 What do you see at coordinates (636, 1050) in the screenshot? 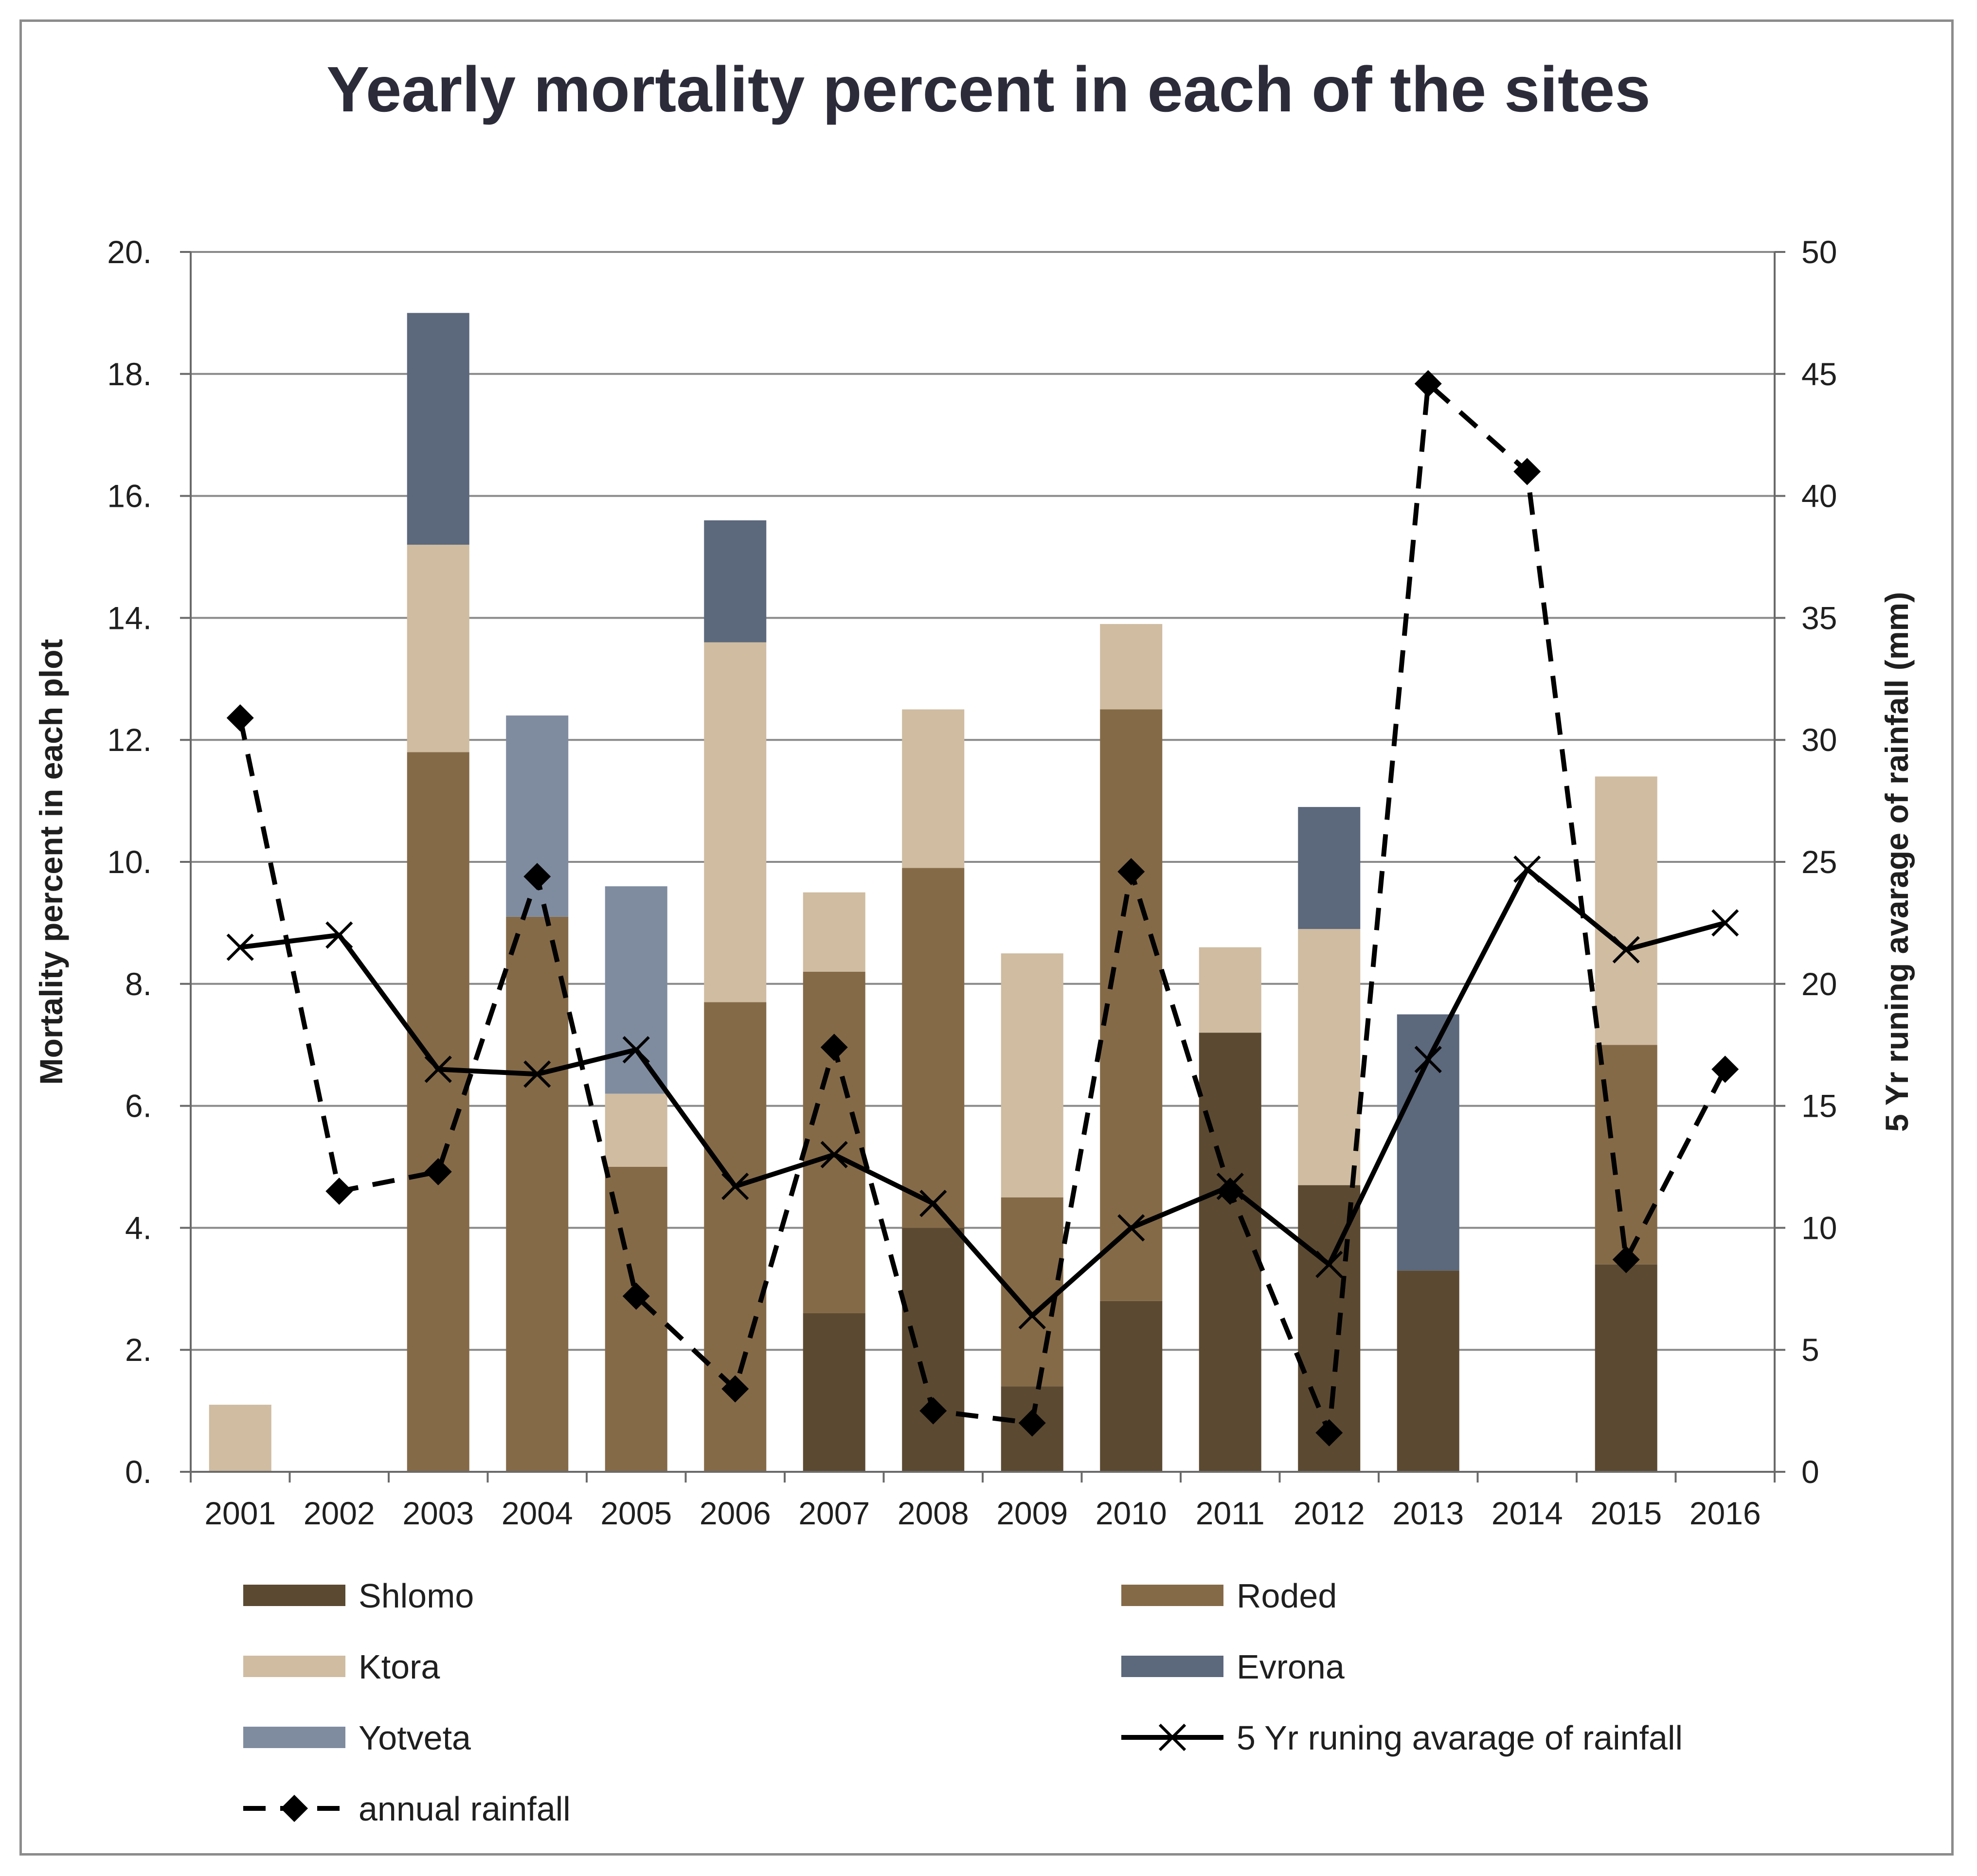
I see `running-average-marker-2005` at bounding box center [636, 1050].